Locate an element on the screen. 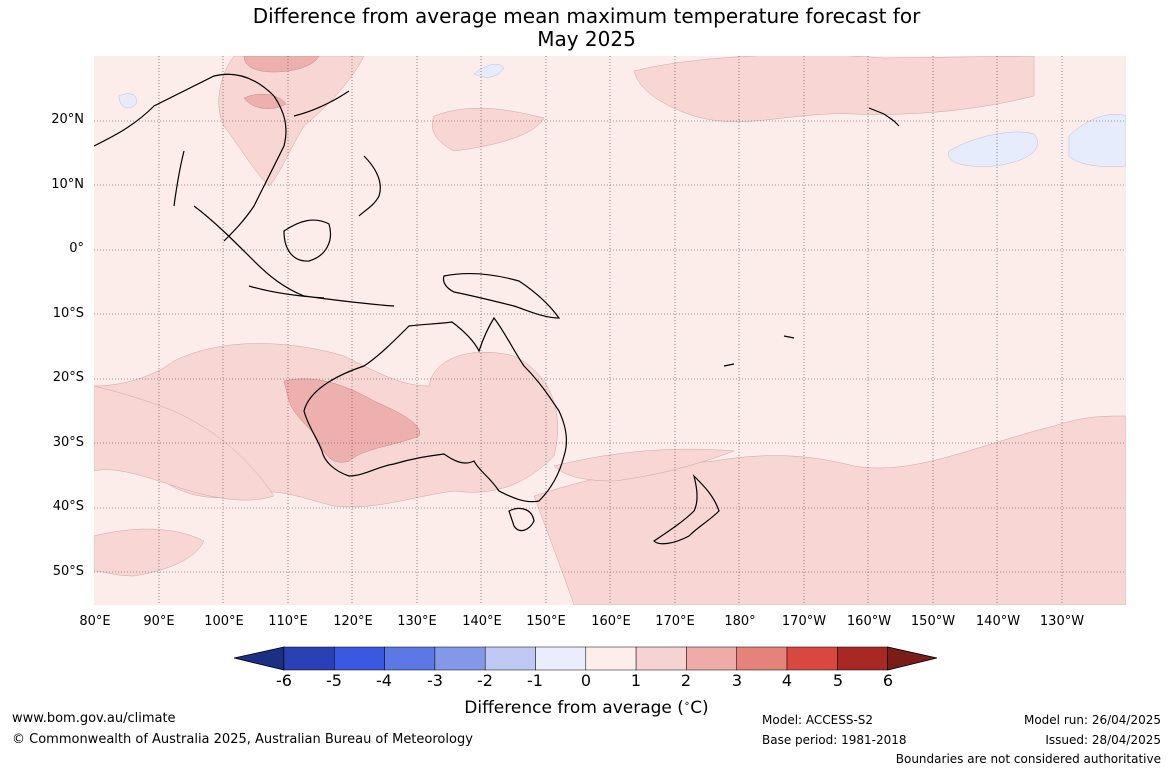 The image size is (1173, 770). lon-label: 180° is located at coordinates (740, 621).